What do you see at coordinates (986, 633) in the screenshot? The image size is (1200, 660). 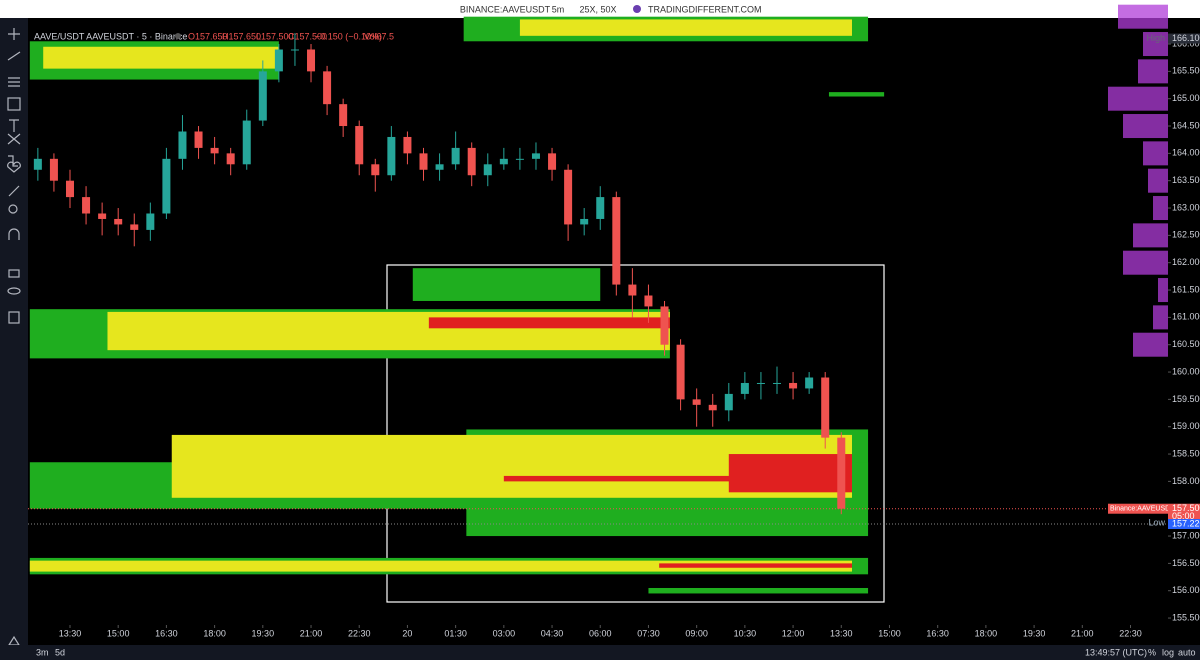 I see `x-tick-label: 18:00` at bounding box center [986, 633].